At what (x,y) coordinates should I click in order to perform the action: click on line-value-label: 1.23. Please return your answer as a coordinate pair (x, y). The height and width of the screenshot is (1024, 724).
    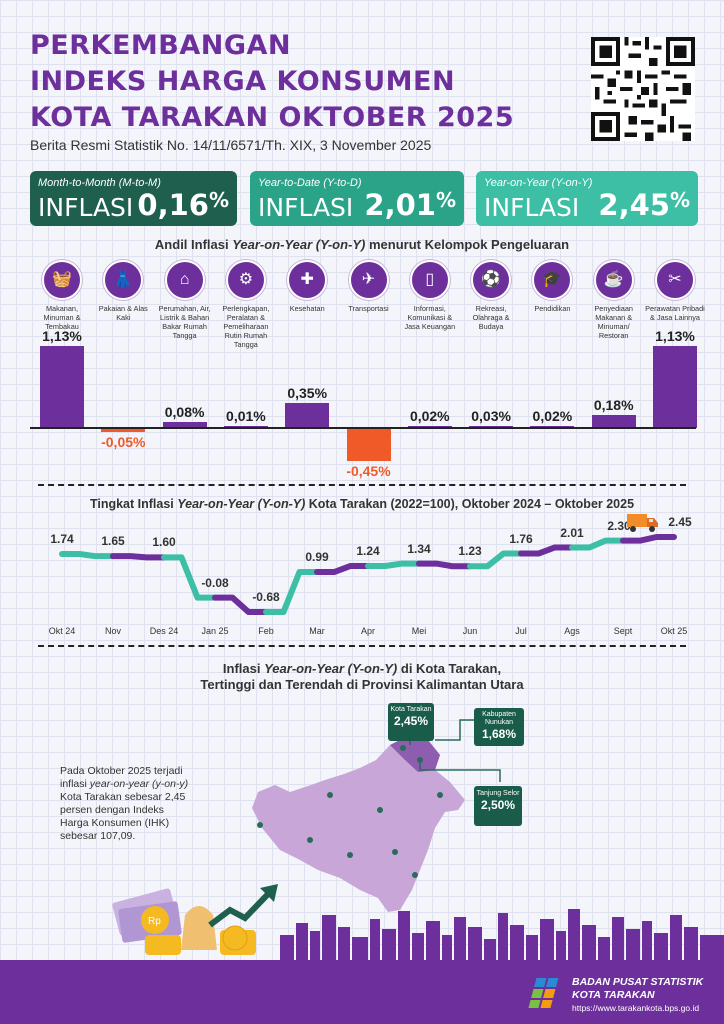
    Looking at the image, I should click on (470, 551).